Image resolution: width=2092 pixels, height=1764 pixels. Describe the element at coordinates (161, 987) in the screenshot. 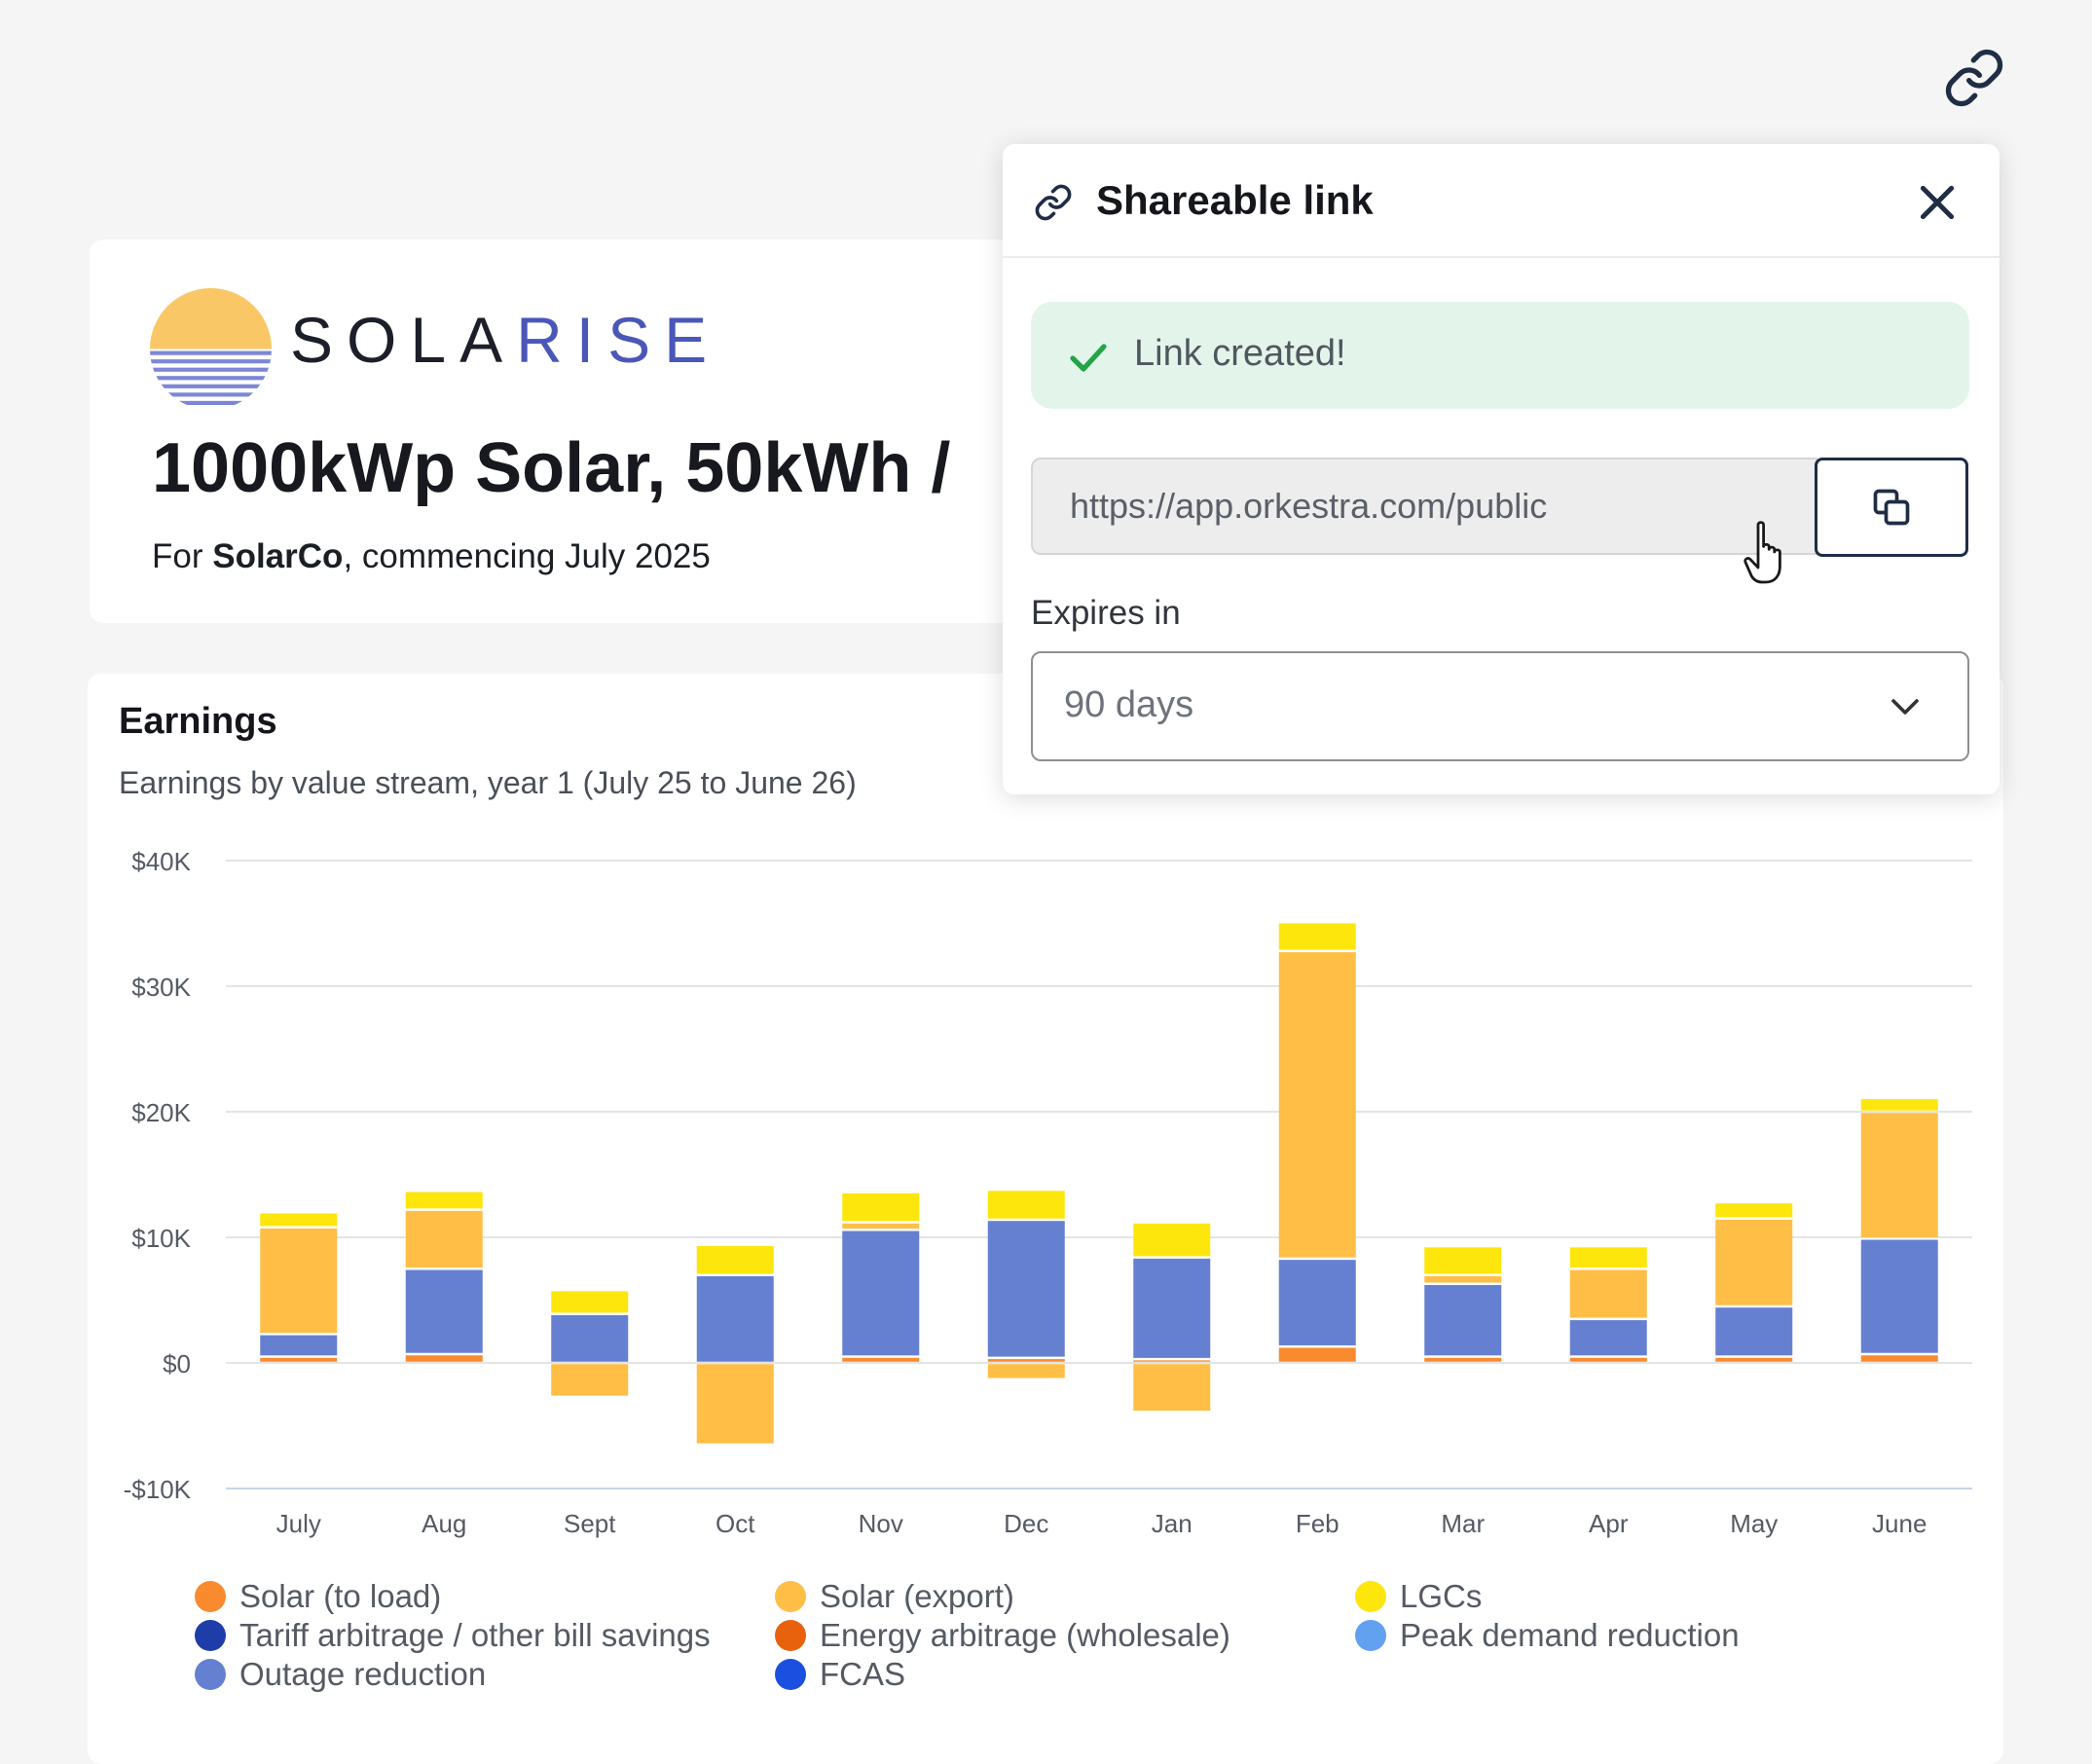

I see `y-tick-label: $30K` at that location.